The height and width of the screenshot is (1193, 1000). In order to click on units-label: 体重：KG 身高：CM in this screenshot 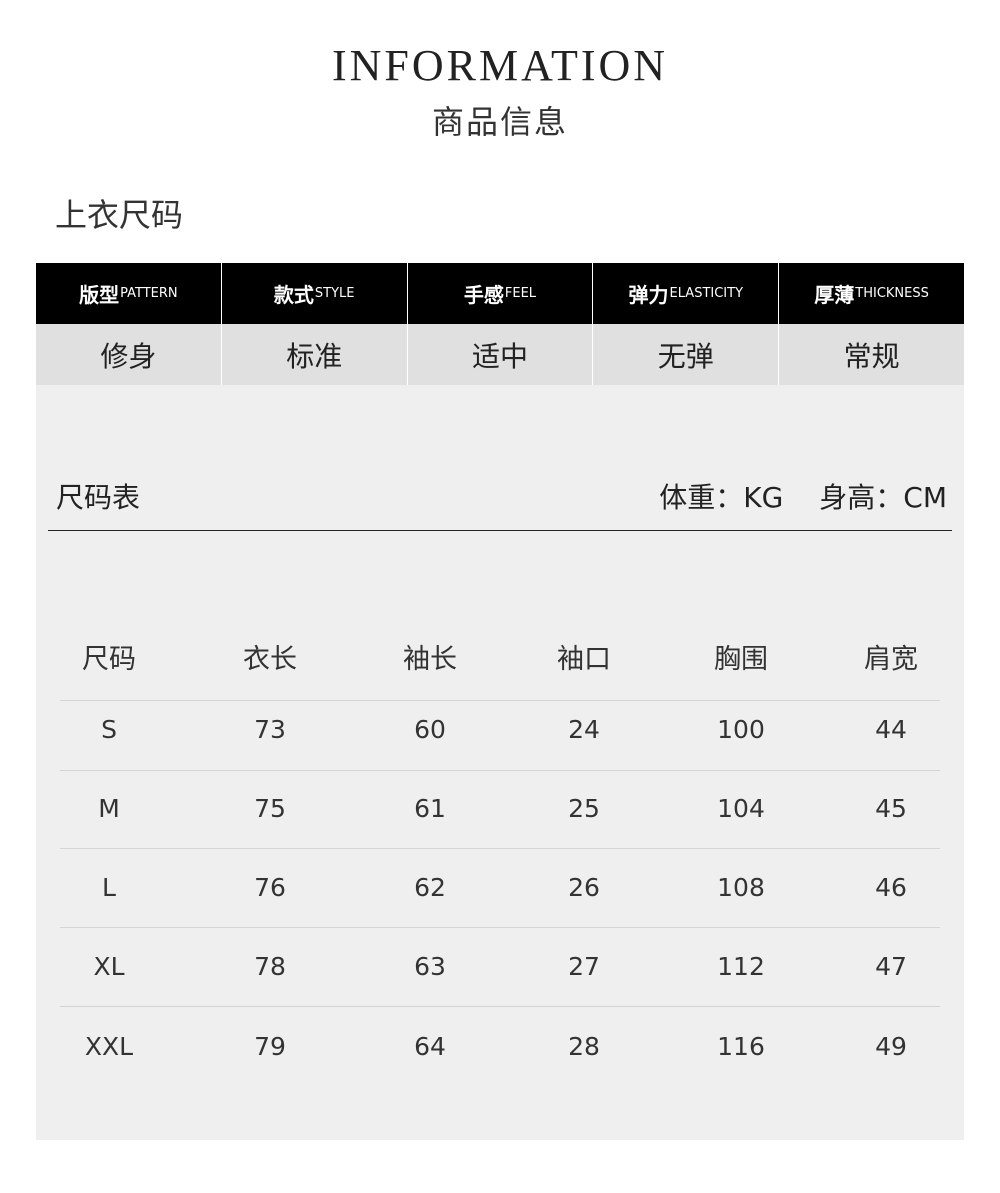, I will do `click(803, 496)`.